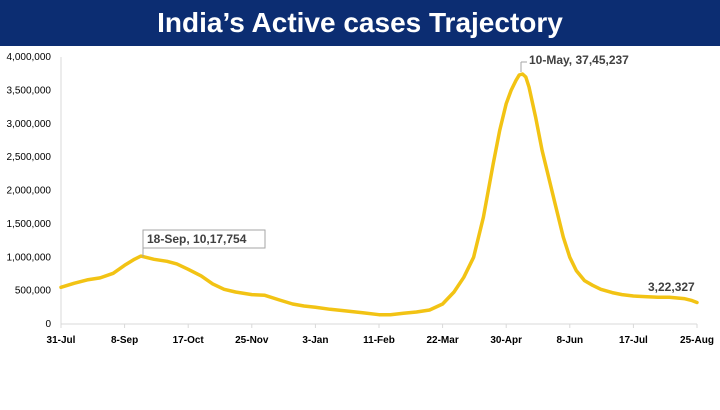  Describe the element at coordinates (33, 291) in the screenshot. I see `y-tick-label: 500,000` at that location.